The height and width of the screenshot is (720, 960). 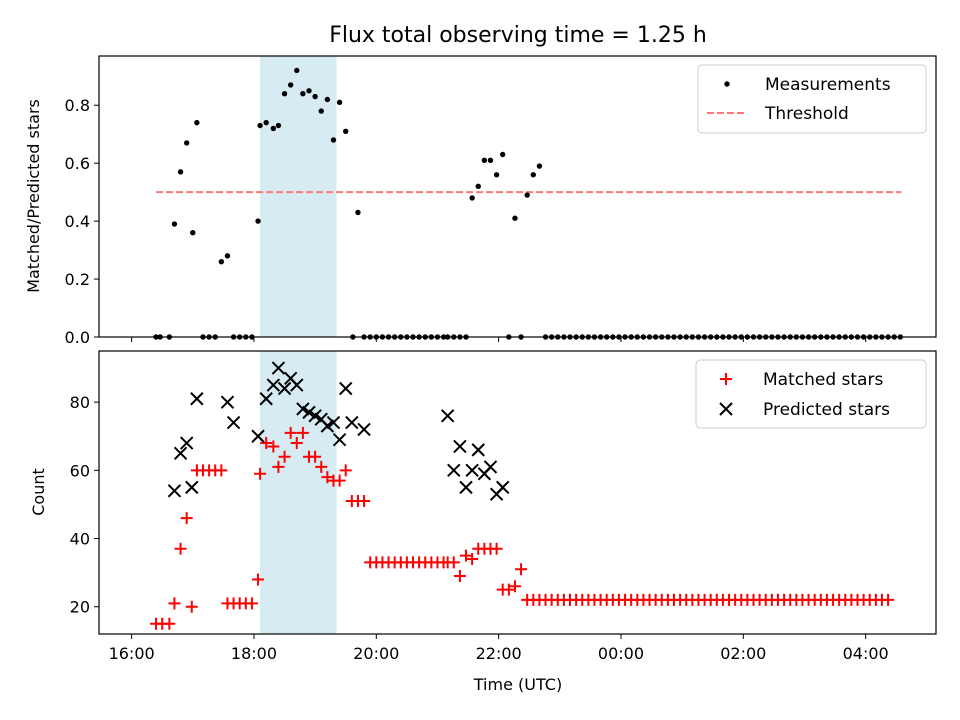 What do you see at coordinates (518, 35) in the screenshot?
I see `chart-title: Flux total observing time = 1.25 h` at bounding box center [518, 35].